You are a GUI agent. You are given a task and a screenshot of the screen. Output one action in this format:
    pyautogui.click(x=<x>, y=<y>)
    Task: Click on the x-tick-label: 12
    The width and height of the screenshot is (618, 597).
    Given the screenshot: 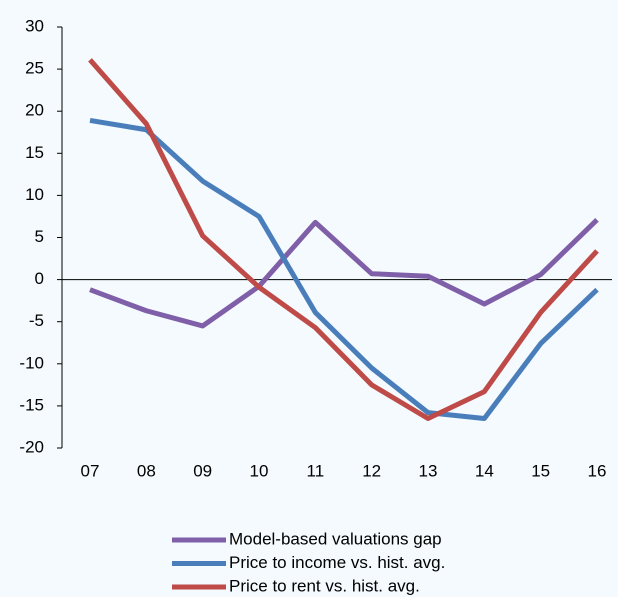 What is the action you would take?
    pyautogui.click(x=371, y=470)
    